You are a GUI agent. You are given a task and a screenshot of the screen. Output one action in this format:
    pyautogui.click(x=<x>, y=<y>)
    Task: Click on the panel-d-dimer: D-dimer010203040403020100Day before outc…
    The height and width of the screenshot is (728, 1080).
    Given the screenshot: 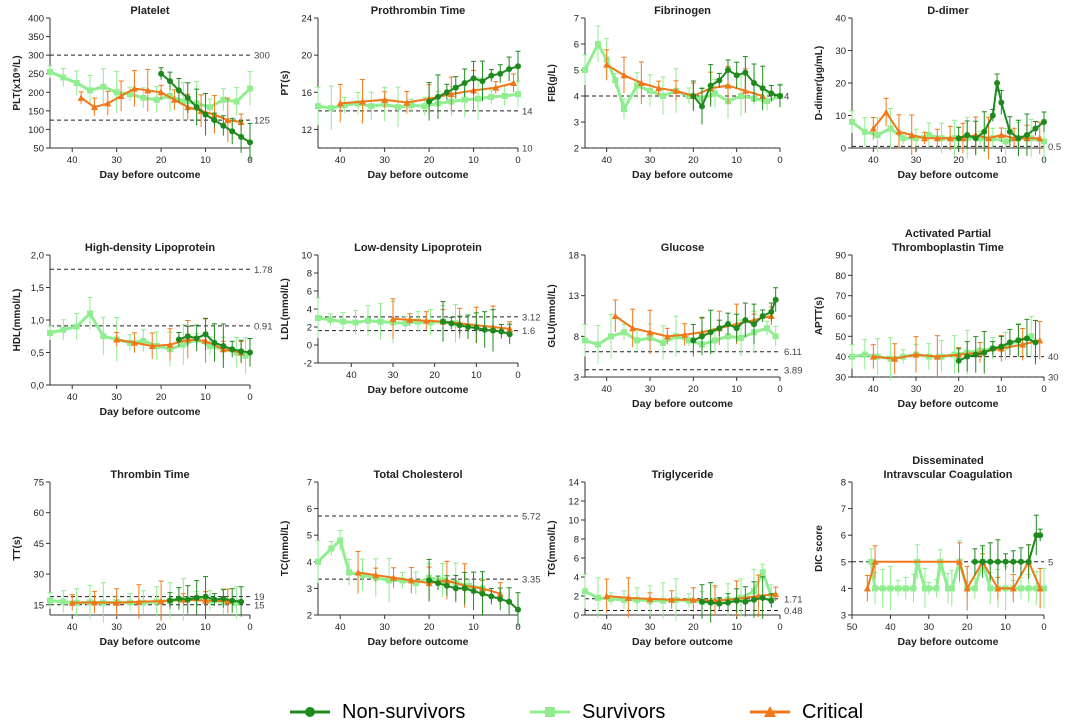 What is the action you would take?
    pyautogui.click(x=937, y=93)
    